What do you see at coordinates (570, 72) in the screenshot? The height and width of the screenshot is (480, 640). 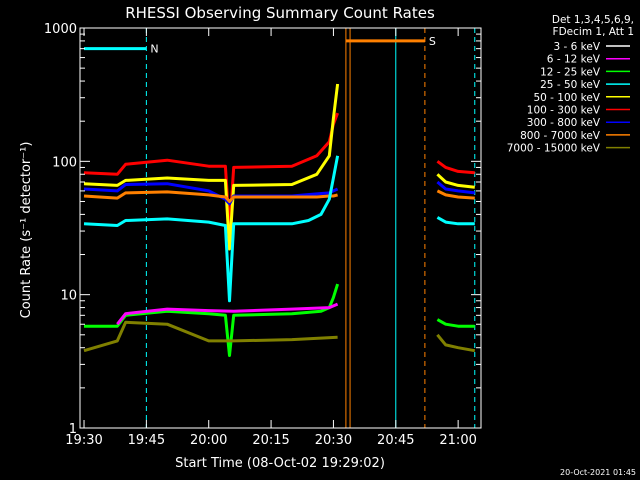 I see `legend-label: 12 - 25 keV` at bounding box center [570, 72].